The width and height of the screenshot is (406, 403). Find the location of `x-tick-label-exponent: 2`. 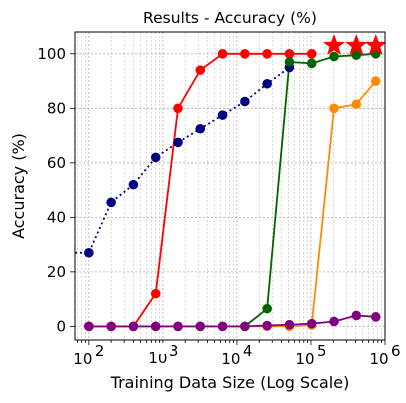

x-tick-label-exponent: 2 is located at coordinates (100, 351).